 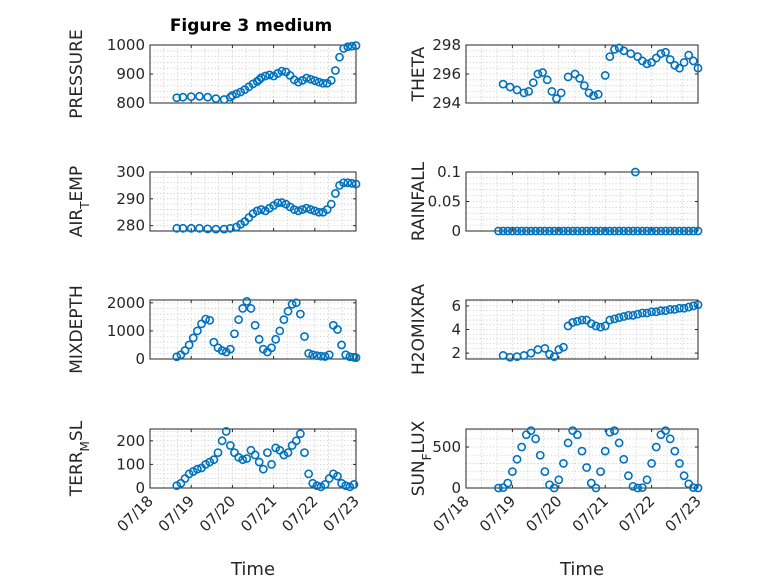 What do you see at coordinates (79, 458) in the screenshot?
I see `y-axis-label: TERRMSL` at bounding box center [79, 458].